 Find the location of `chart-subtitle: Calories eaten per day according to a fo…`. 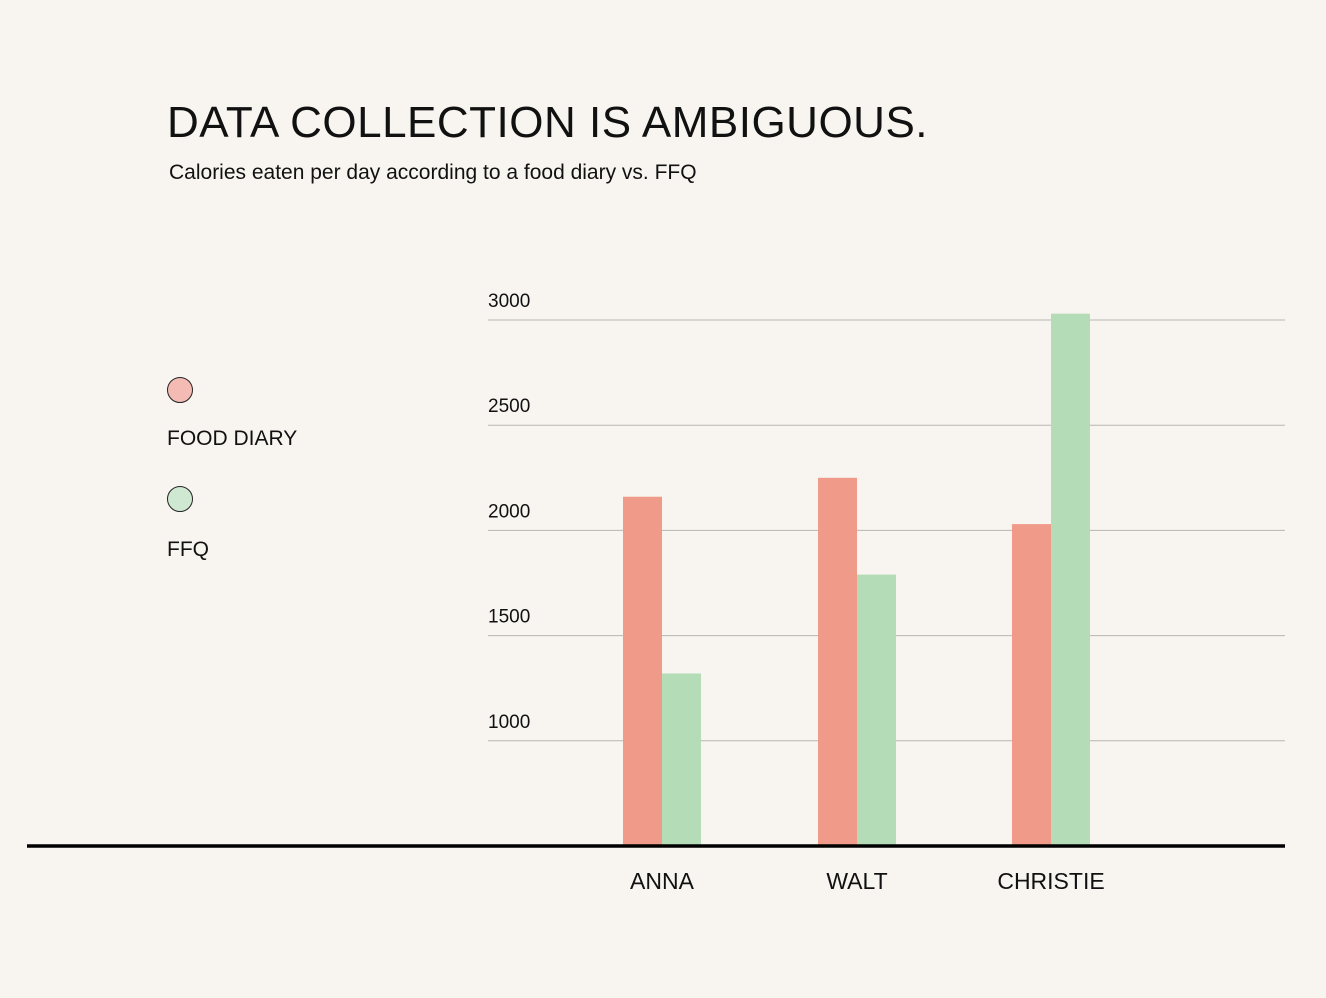

chart-subtitle: Calories eaten per day according to a fo… is located at coordinates (433, 172).